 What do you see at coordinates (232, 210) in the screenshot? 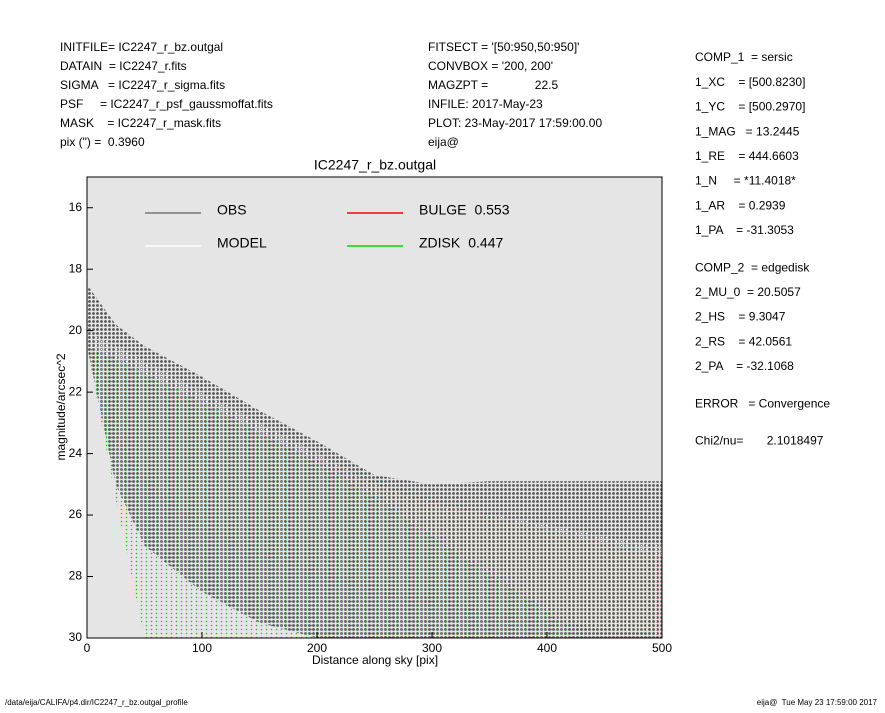
I see `legend-label: OBS` at bounding box center [232, 210].